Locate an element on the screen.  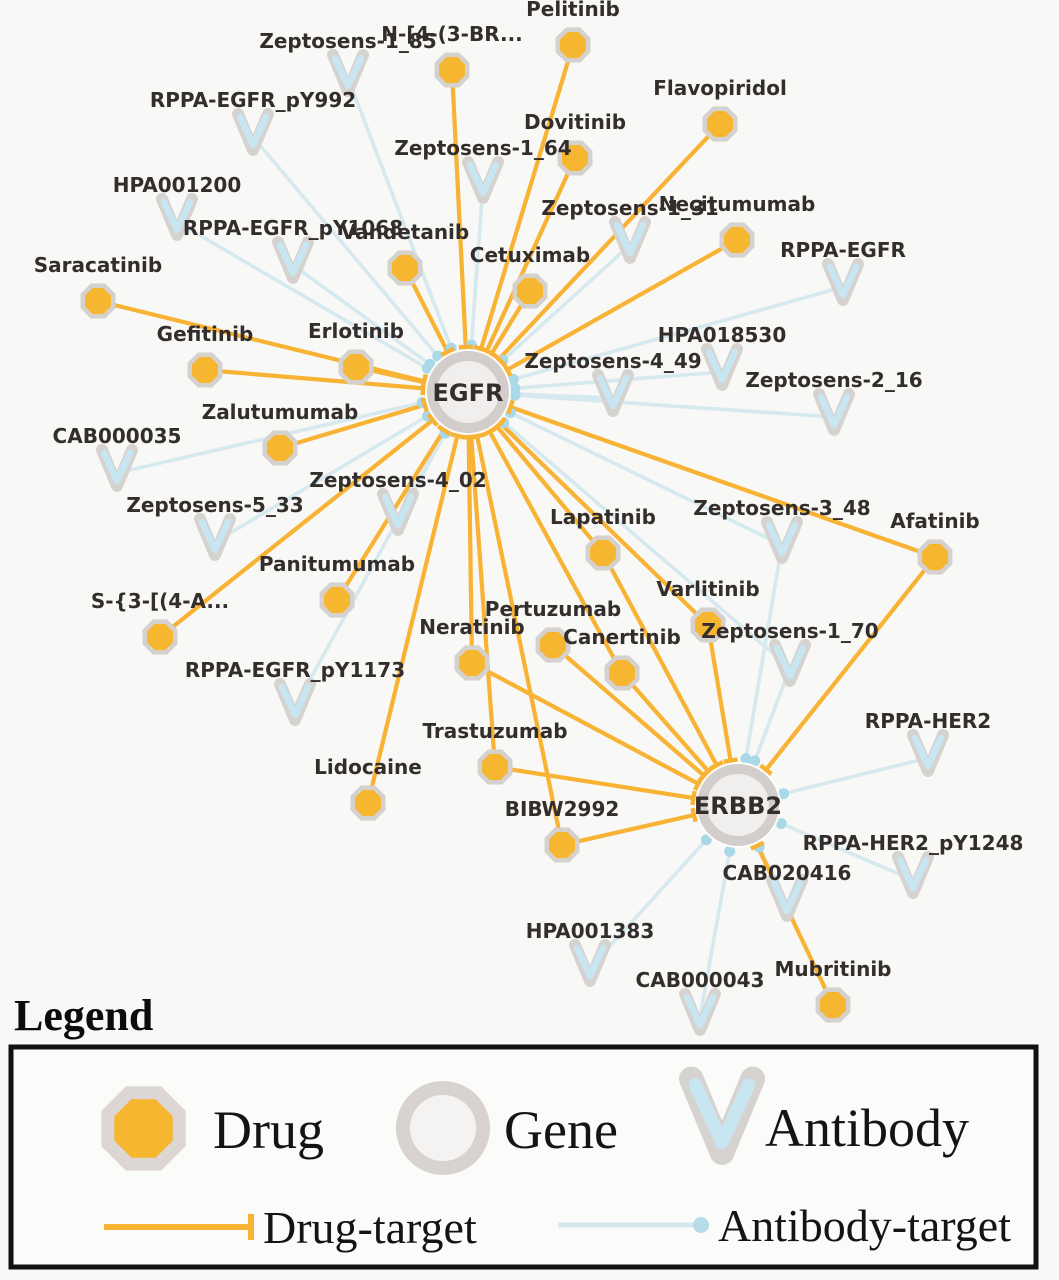
edge-drug-target-mubritinib-erbb2-tee is located at coordinates (757, 845).